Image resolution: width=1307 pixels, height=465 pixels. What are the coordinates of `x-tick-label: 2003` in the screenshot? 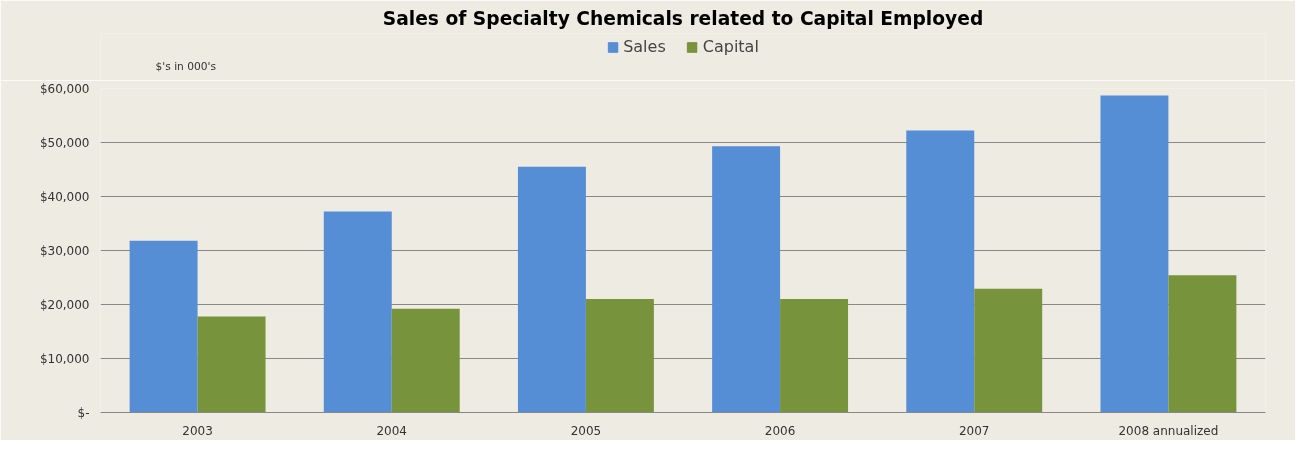 It's located at (197, 430).